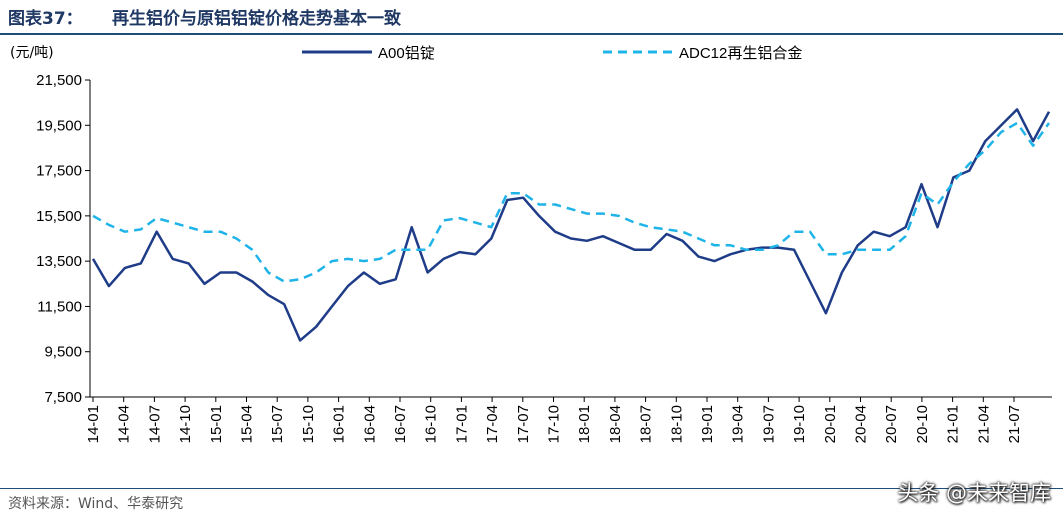 The height and width of the screenshot is (516, 1063). Describe the element at coordinates (741, 53) in the screenshot. I see `legend-label-adc12: ADC12再生铝合金` at that location.